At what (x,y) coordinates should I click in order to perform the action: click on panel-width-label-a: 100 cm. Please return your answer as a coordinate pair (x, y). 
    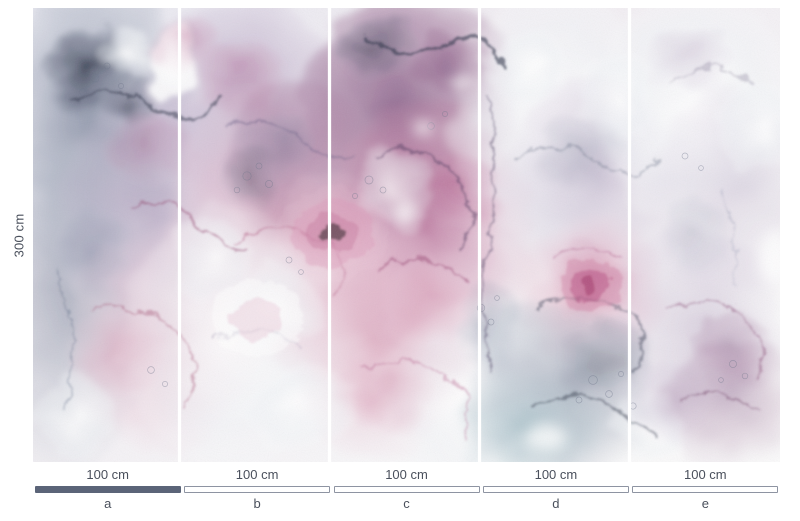
    Looking at the image, I should click on (108, 474).